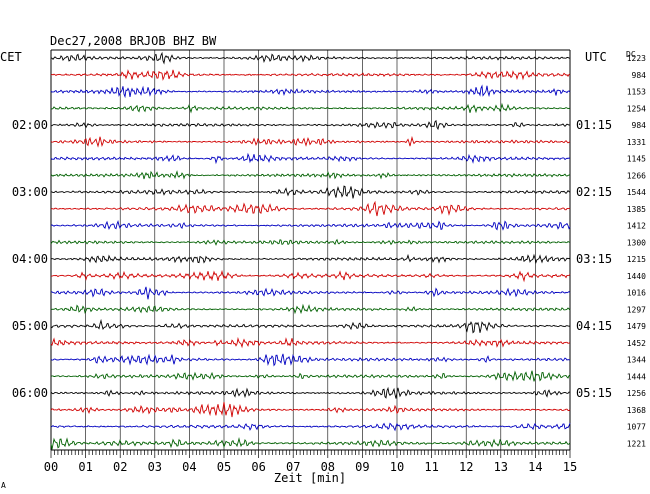  I want to click on hour-label-cet: 06:00, so click(30, 393).